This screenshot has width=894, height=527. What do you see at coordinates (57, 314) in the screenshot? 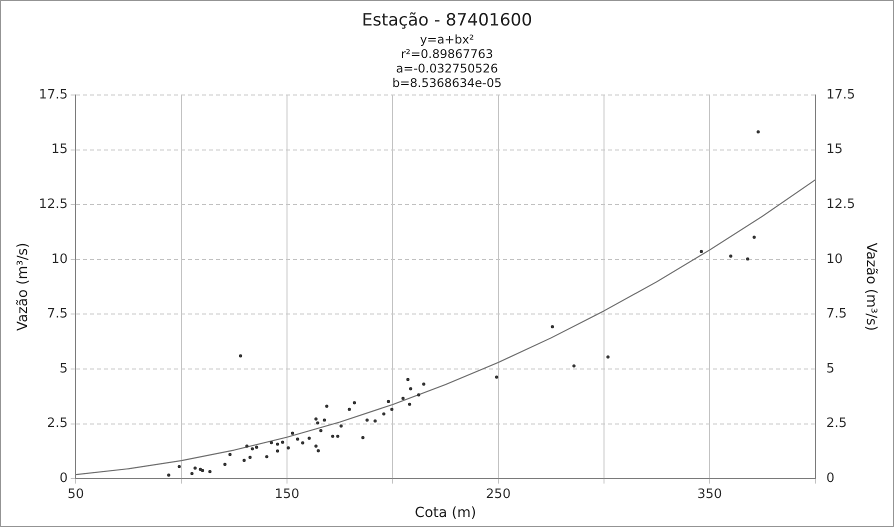
I see `y-tick-label: 7.5` at bounding box center [57, 314].